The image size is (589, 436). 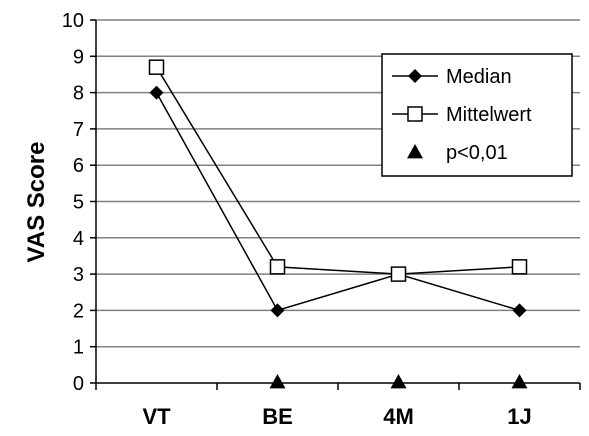 I want to click on y-tick-label: 0, so click(x=78, y=384).